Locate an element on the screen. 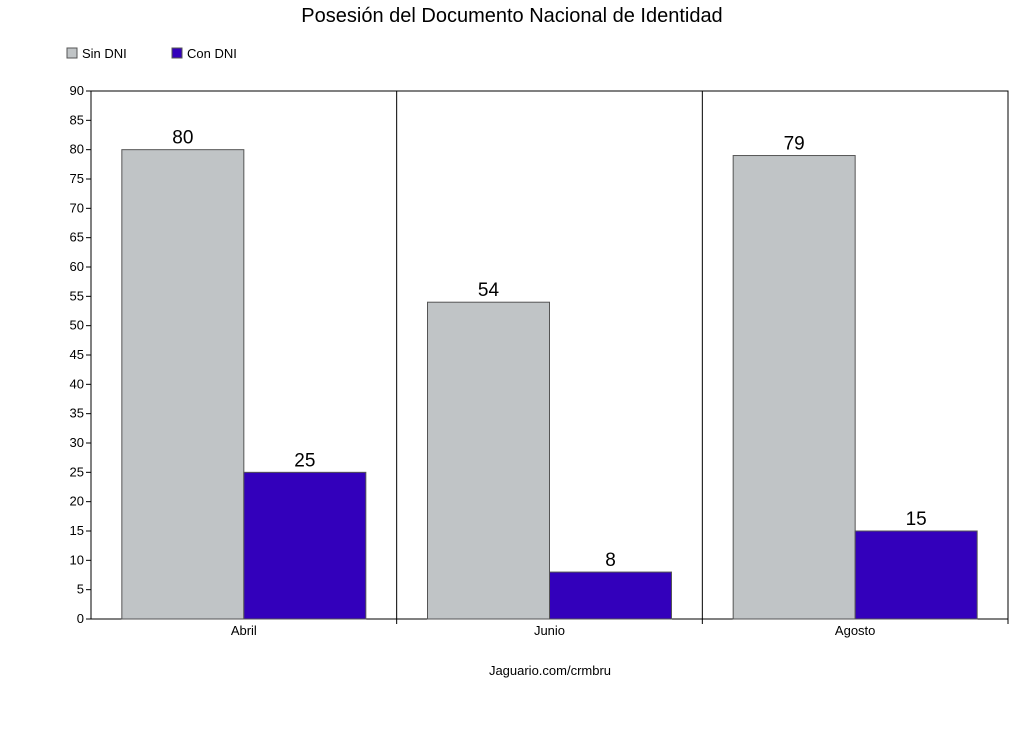 Image resolution: width=1024 pixels, height=753 pixels. data-label: 54 is located at coordinates (489, 290).